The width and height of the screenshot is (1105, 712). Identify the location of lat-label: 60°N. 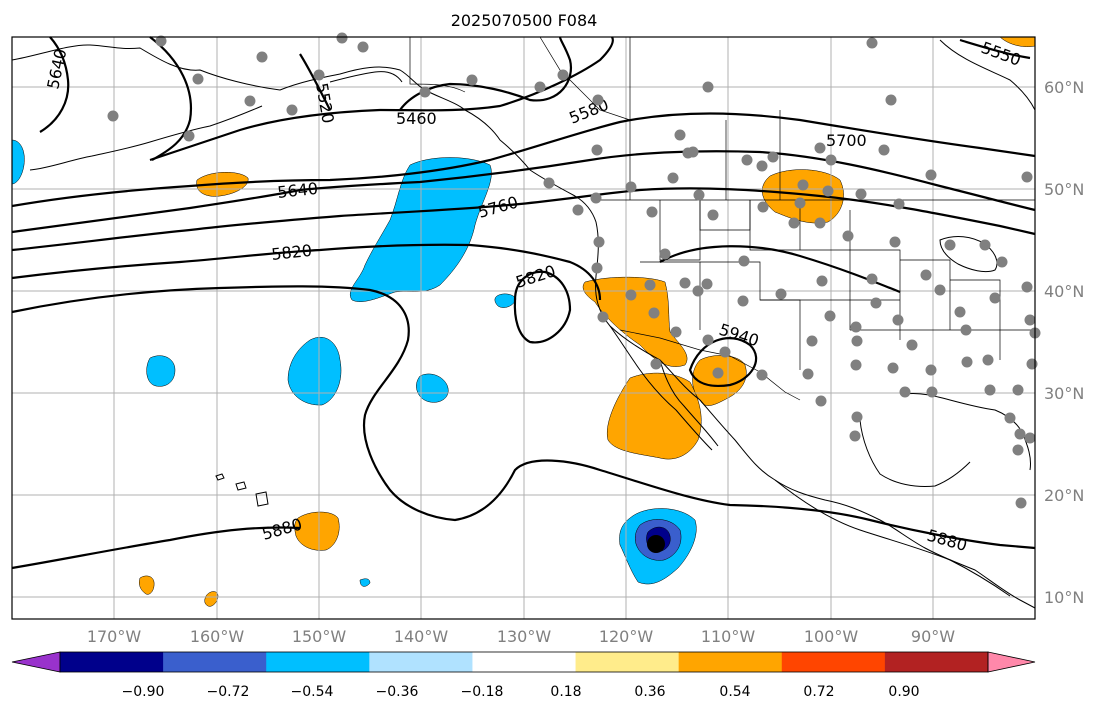
(1064, 87).